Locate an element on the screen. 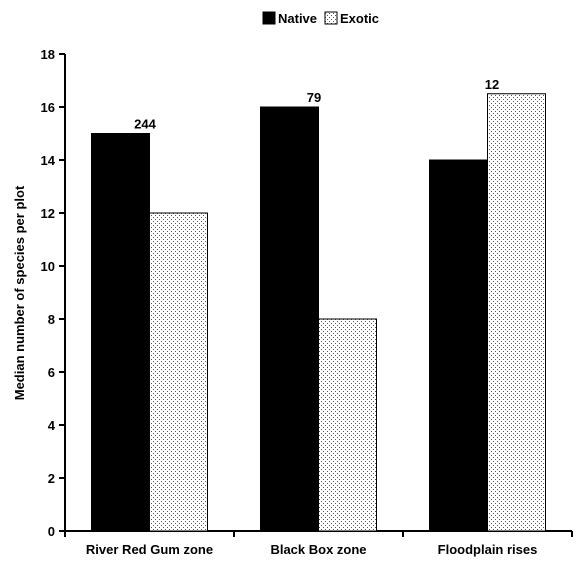 This screenshot has height=561, width=580. sample-size-label: 79 is located at coordinates (314, 97).